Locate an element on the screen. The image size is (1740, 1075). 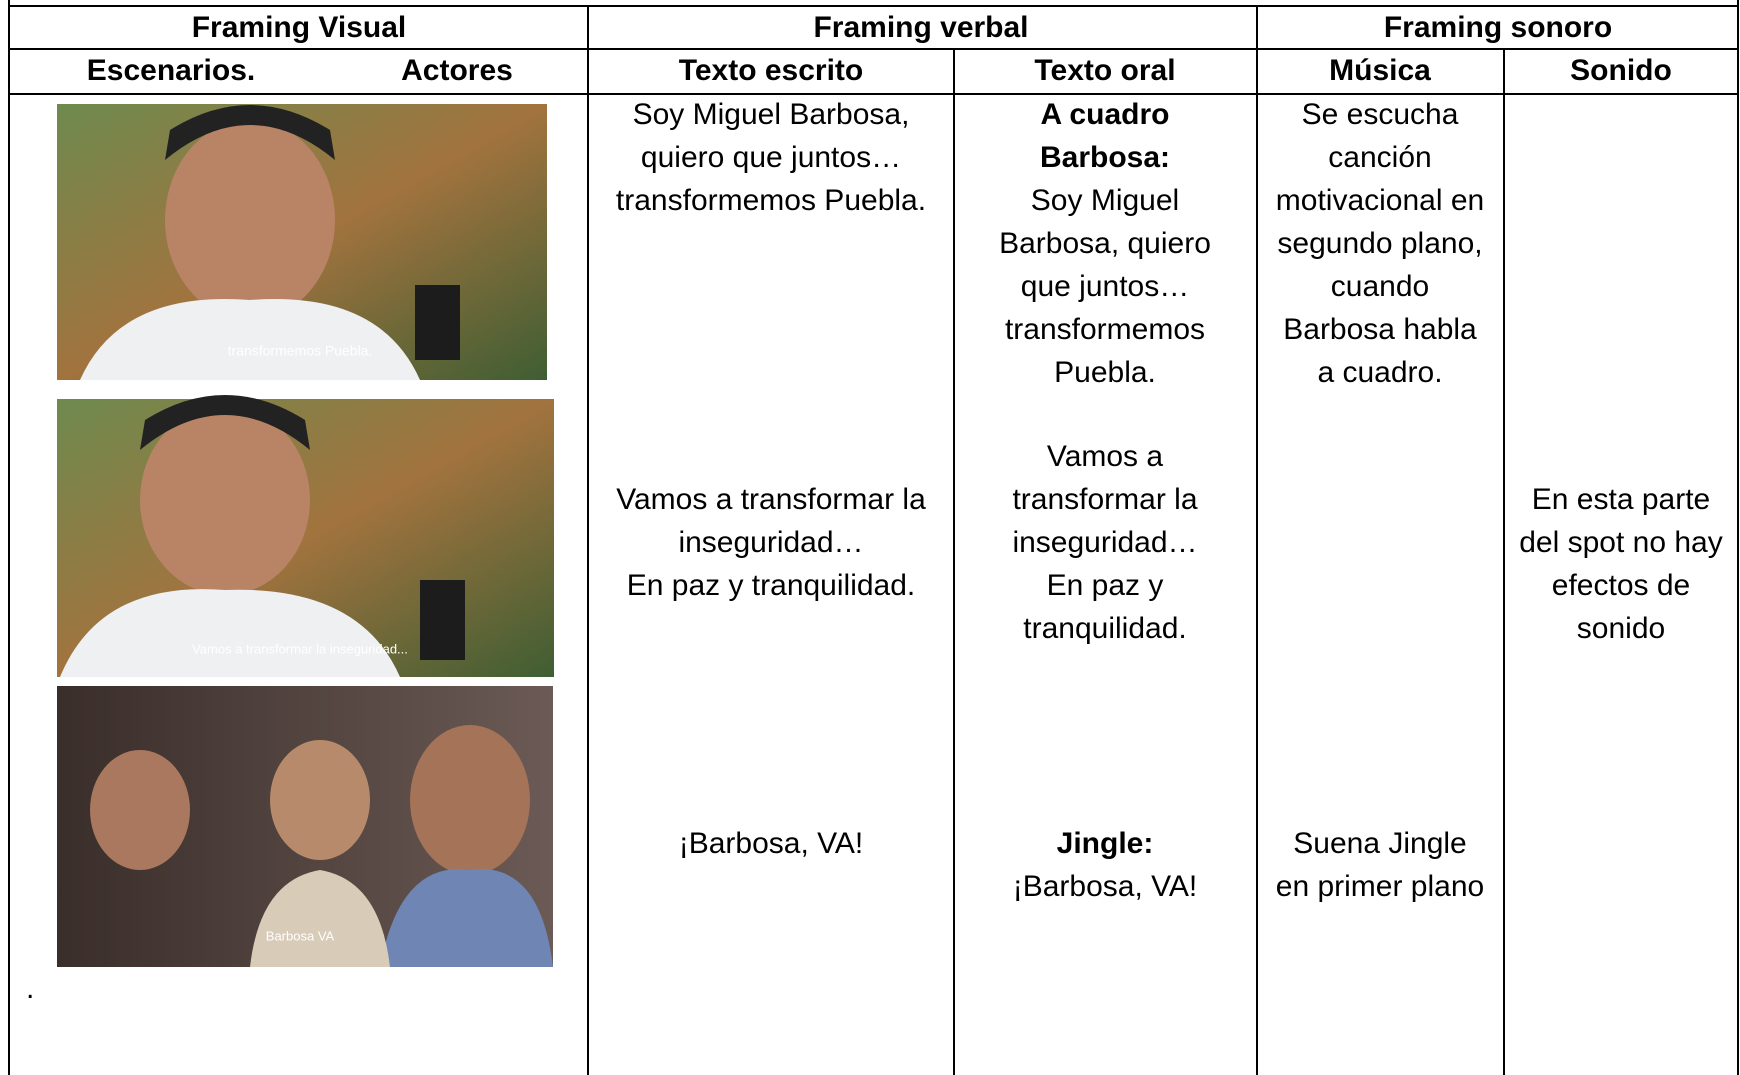
sub-header: Actores is located at coordinates (457, 70).